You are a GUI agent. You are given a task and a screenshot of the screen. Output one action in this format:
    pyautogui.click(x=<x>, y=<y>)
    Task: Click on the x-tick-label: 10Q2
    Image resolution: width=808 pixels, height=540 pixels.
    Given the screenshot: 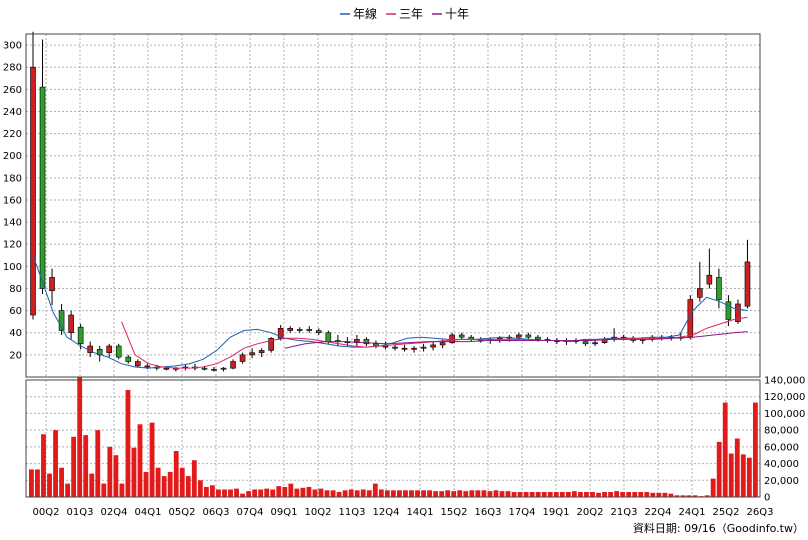 What is the action you would take?
    pyautogui.click(x=318, y=512)
    